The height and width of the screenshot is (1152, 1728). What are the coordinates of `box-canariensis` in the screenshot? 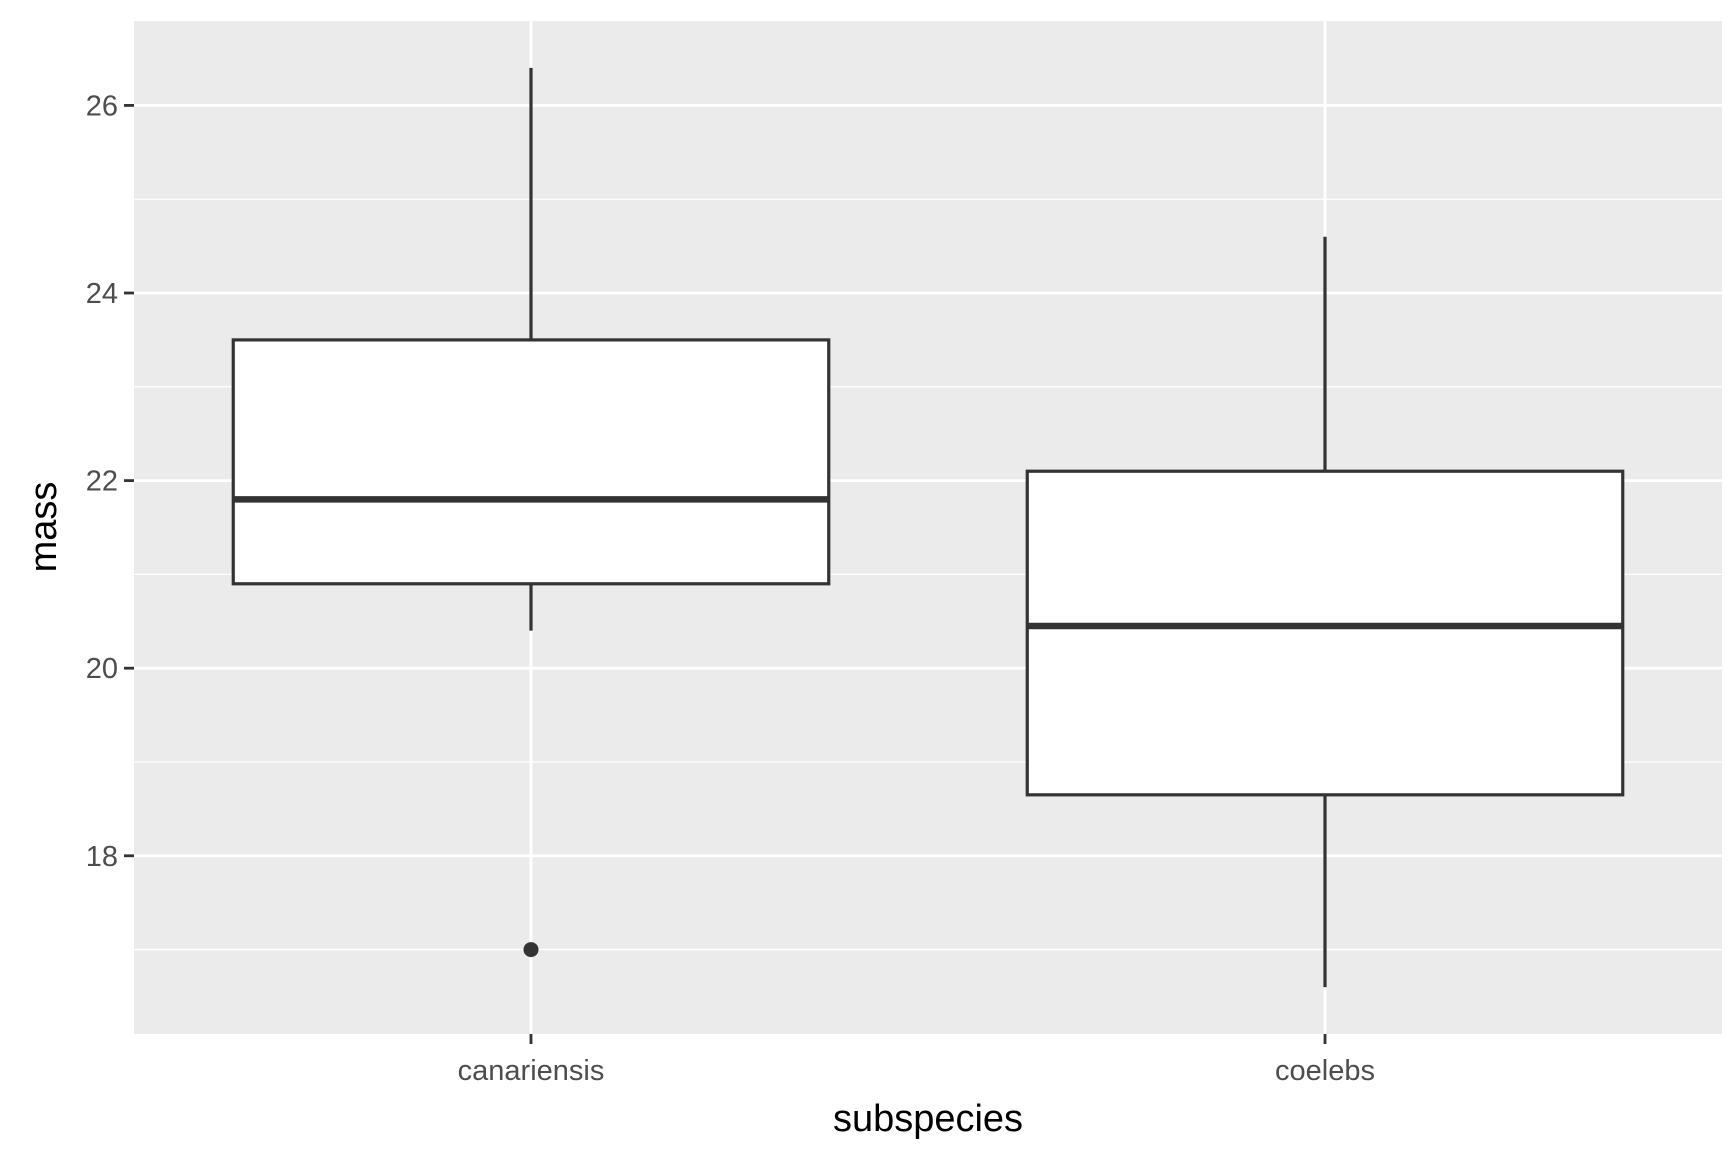 It's located at (531, 462).